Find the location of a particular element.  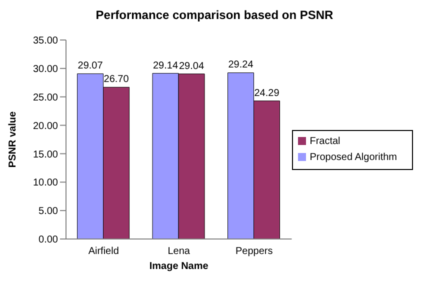

y-tick-label: 25.00 is located at coordinates (45, 98).